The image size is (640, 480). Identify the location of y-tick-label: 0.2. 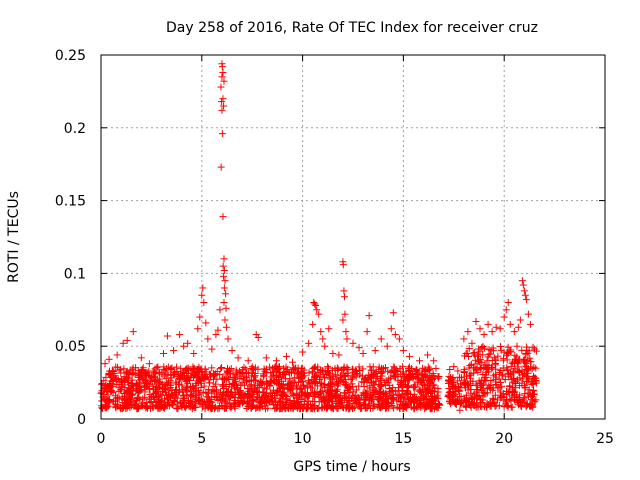
(75, 129).